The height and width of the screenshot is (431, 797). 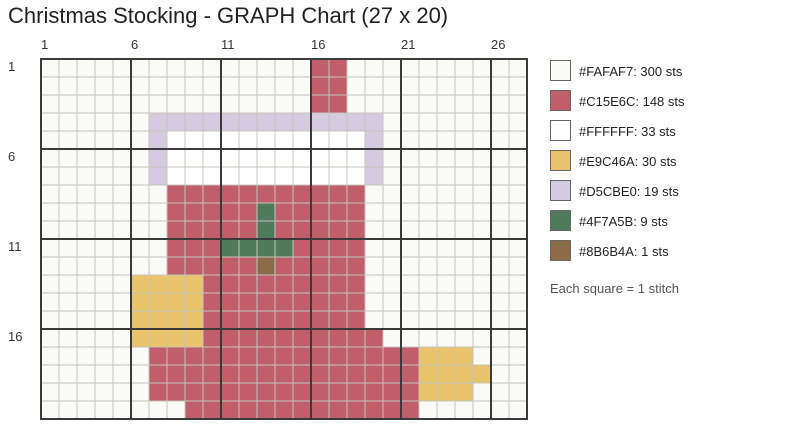 I want to click on legend-swatch, so click(x=560, y=160).